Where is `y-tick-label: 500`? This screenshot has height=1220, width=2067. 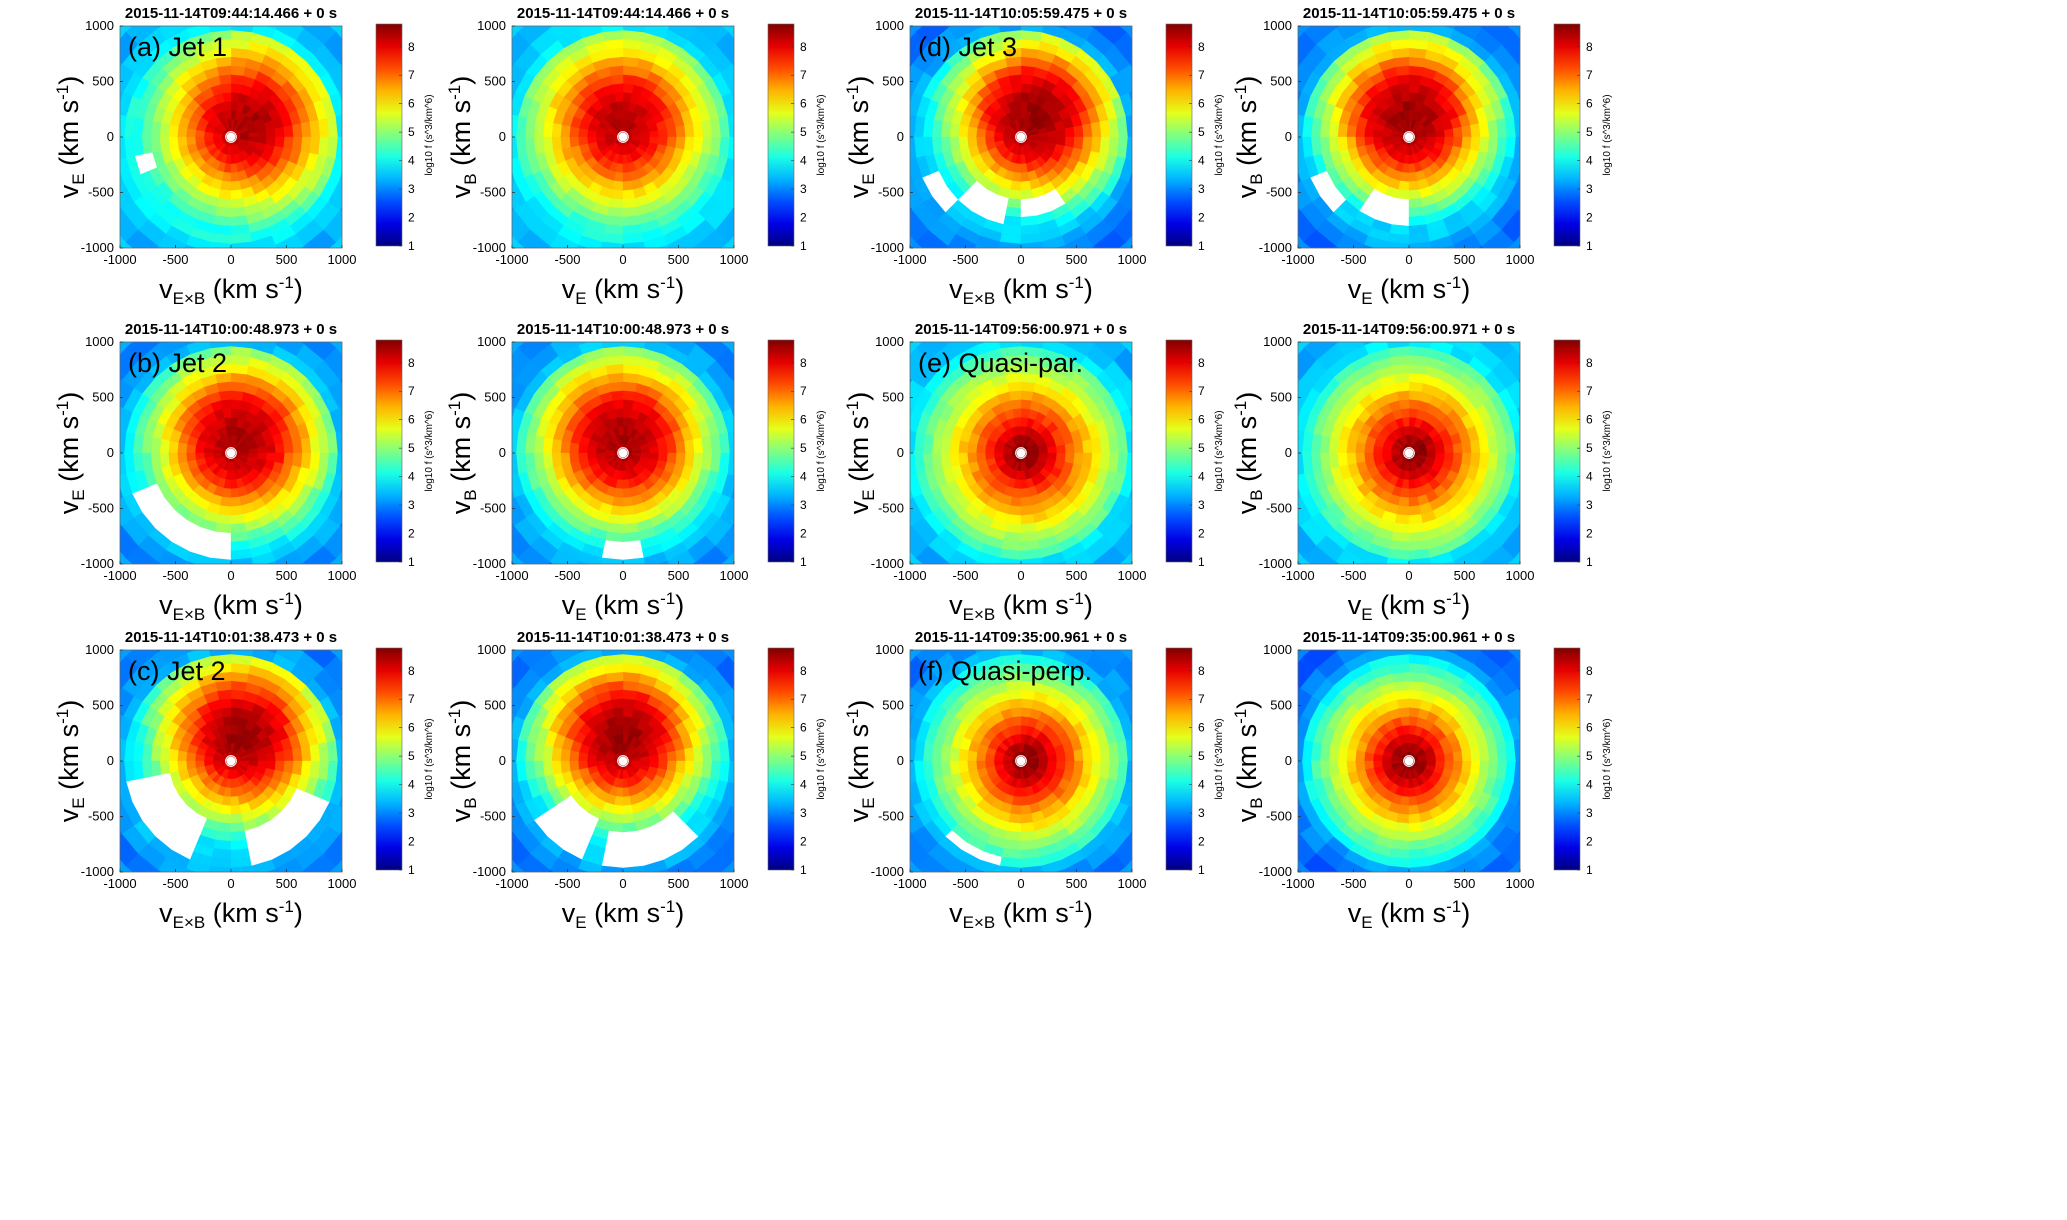
y-tick-label: 500 is located at coordinates (103, 81).